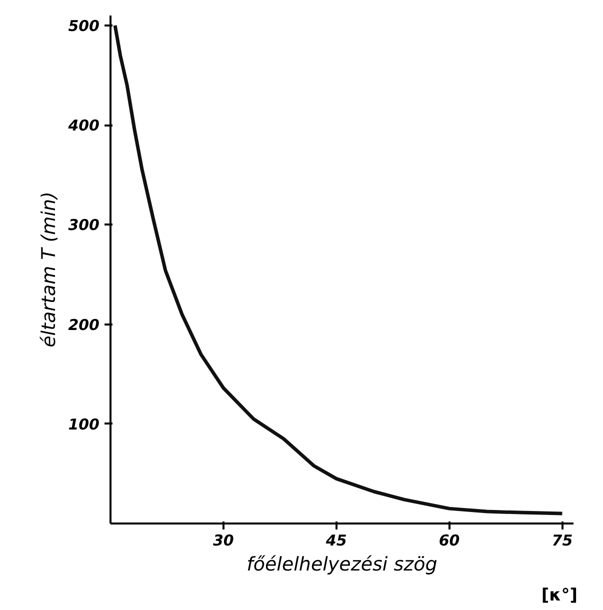  Describe the element at coordinates (223, 541) in the screenshot. I see `x-tick-label: 30` at that location.